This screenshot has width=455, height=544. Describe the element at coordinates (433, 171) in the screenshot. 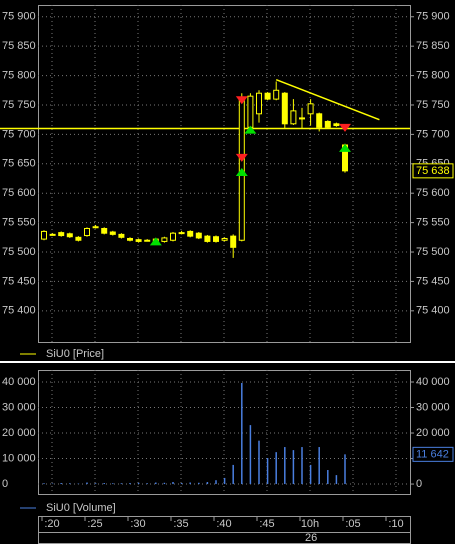

I see `last-value-box` at that location.